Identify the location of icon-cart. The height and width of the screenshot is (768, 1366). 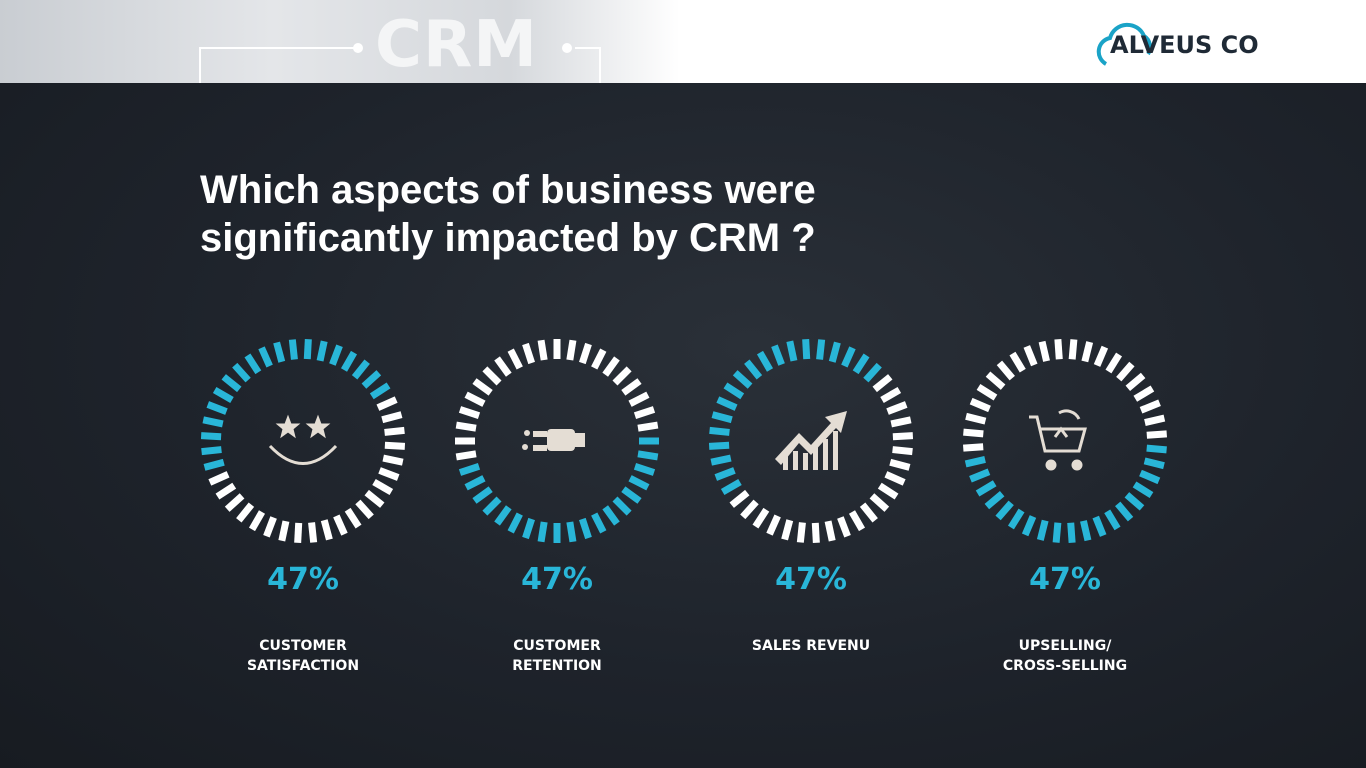
(1058, 440).